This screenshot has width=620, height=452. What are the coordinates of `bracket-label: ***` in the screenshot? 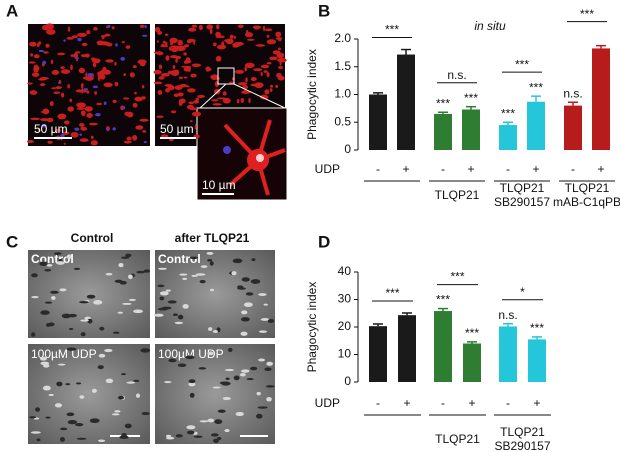 It's located at (392, 293).